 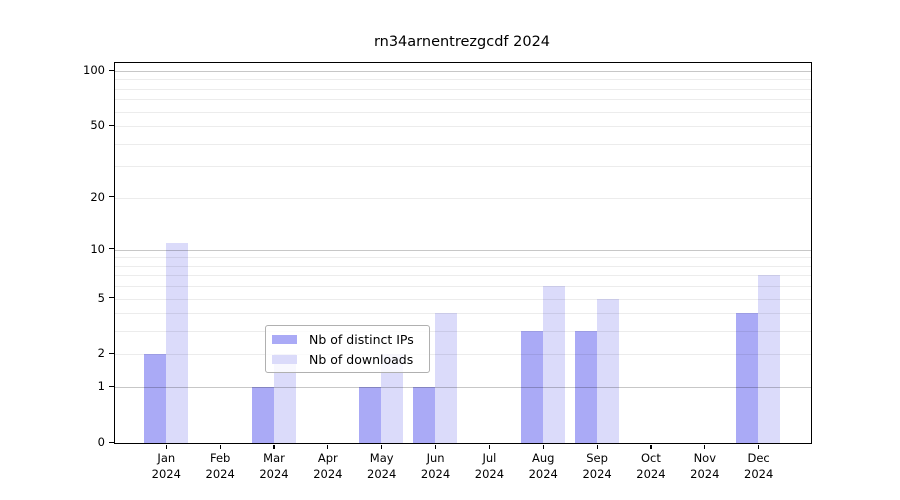 What do you see at coordinates (597, 466) in the screenshot?
I see `x-tick-label-sep: Sep 2024` at bounding box center [597, 466].